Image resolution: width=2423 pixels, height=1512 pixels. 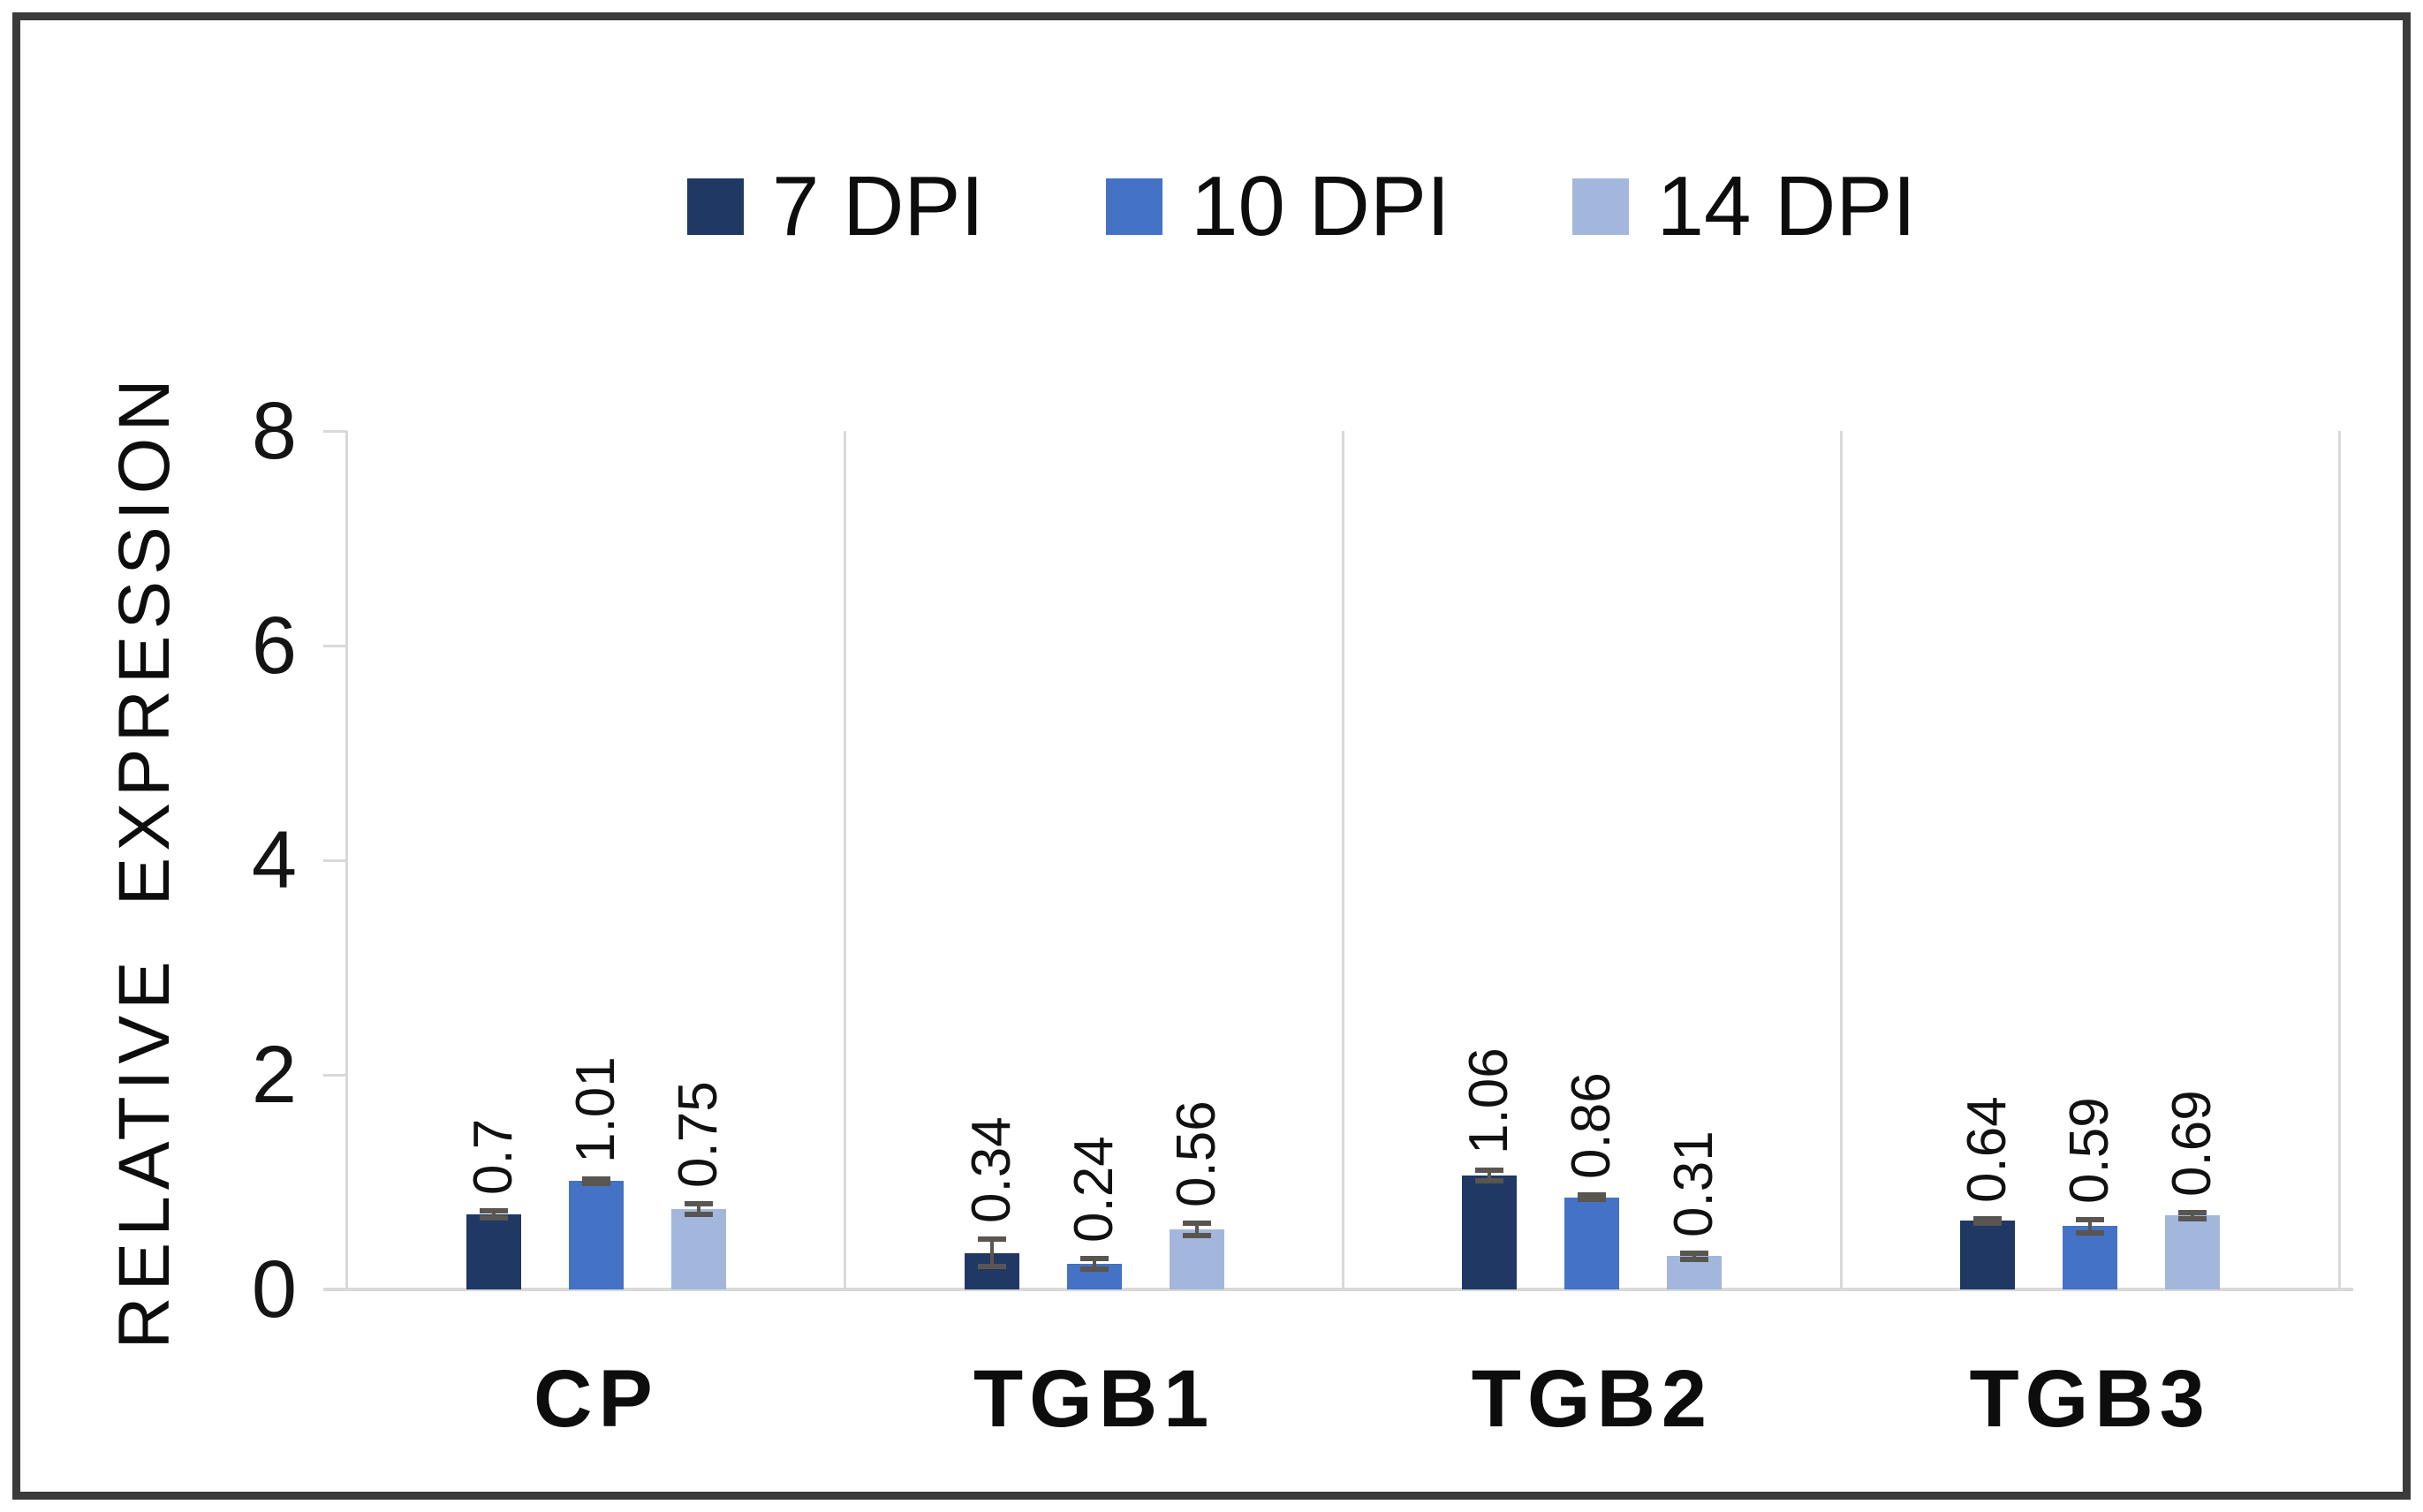 What do you see at coordinates (2193, 1252) in the screenshot?
I see `bar-14-dpi-tgb3` at bounding box center [2193, 1252].